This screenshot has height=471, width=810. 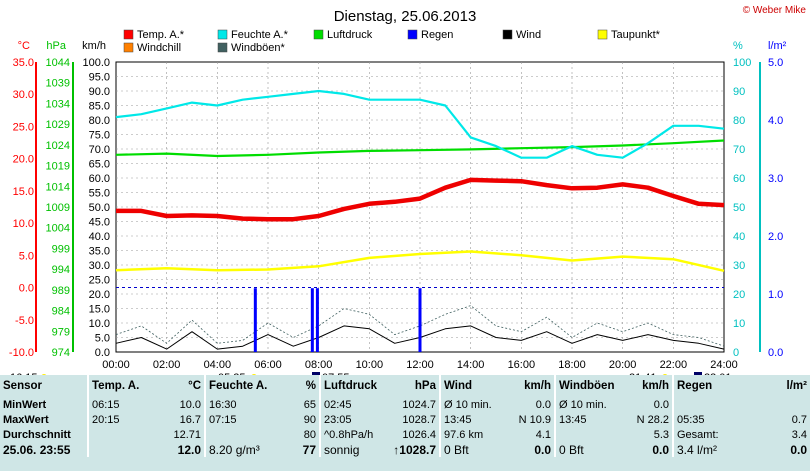 I want to click on stats-cell: 1026.4, so click(x=415, y=434).